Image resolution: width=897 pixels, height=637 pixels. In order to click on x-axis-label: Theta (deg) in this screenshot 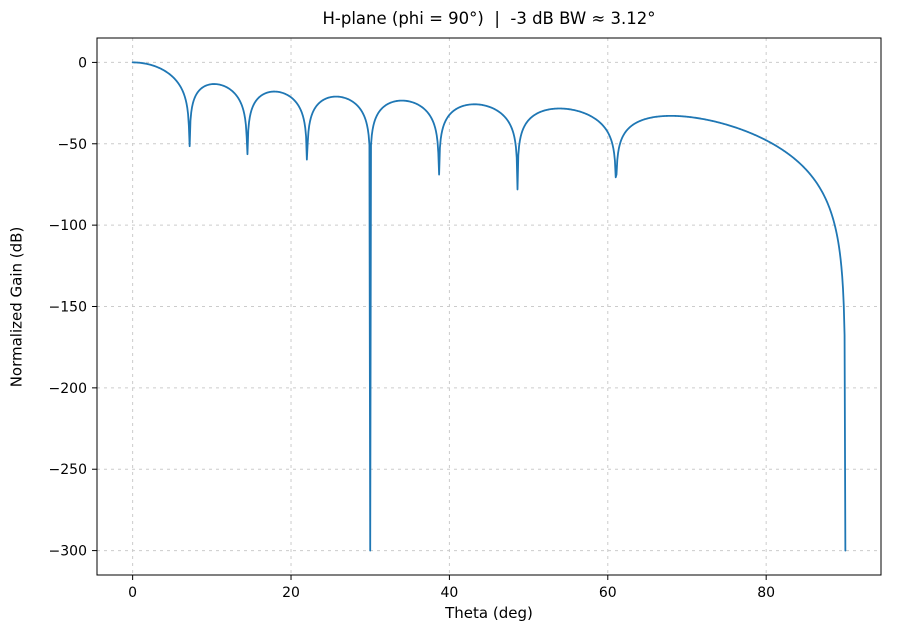, I will do `click(489, 613)`.